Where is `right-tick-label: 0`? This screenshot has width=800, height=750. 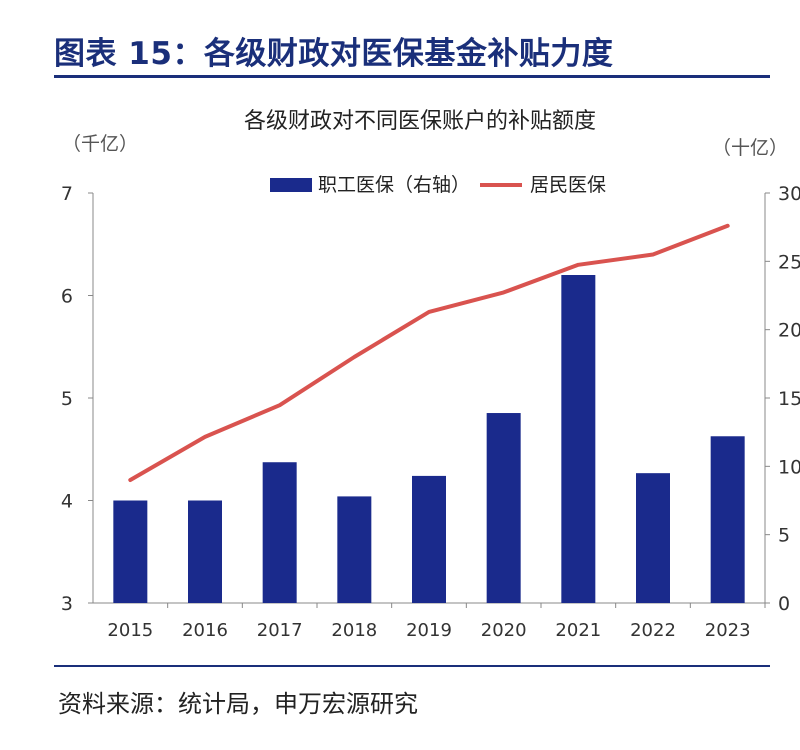 right-tick-label: 0 is located at coordinates (784, 604).